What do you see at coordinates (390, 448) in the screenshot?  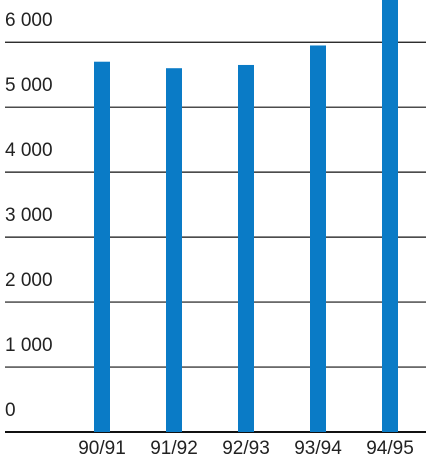 I see `x-tick-label: 94/95` at bounding box center [390, 448].